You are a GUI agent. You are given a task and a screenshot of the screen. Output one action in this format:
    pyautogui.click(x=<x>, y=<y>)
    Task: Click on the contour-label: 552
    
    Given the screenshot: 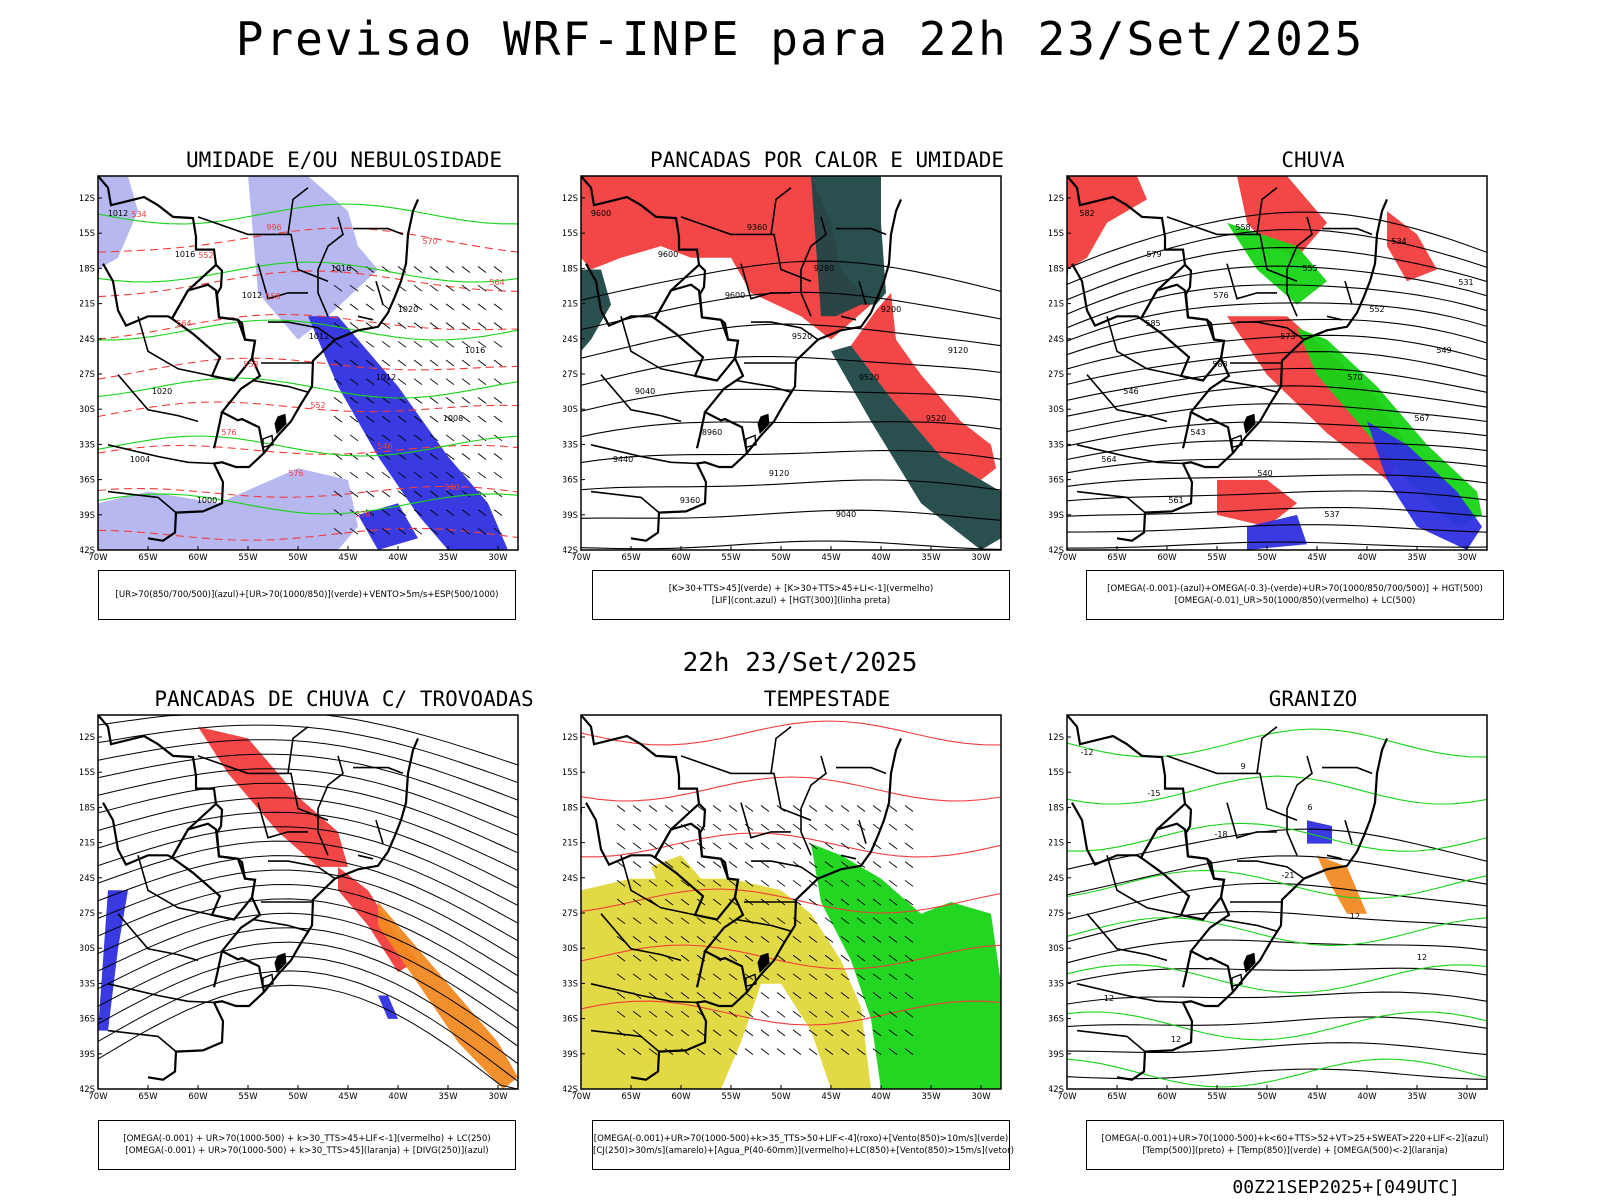 What is the action you would take?
    pyautogui.click(x=205, y=255)
    